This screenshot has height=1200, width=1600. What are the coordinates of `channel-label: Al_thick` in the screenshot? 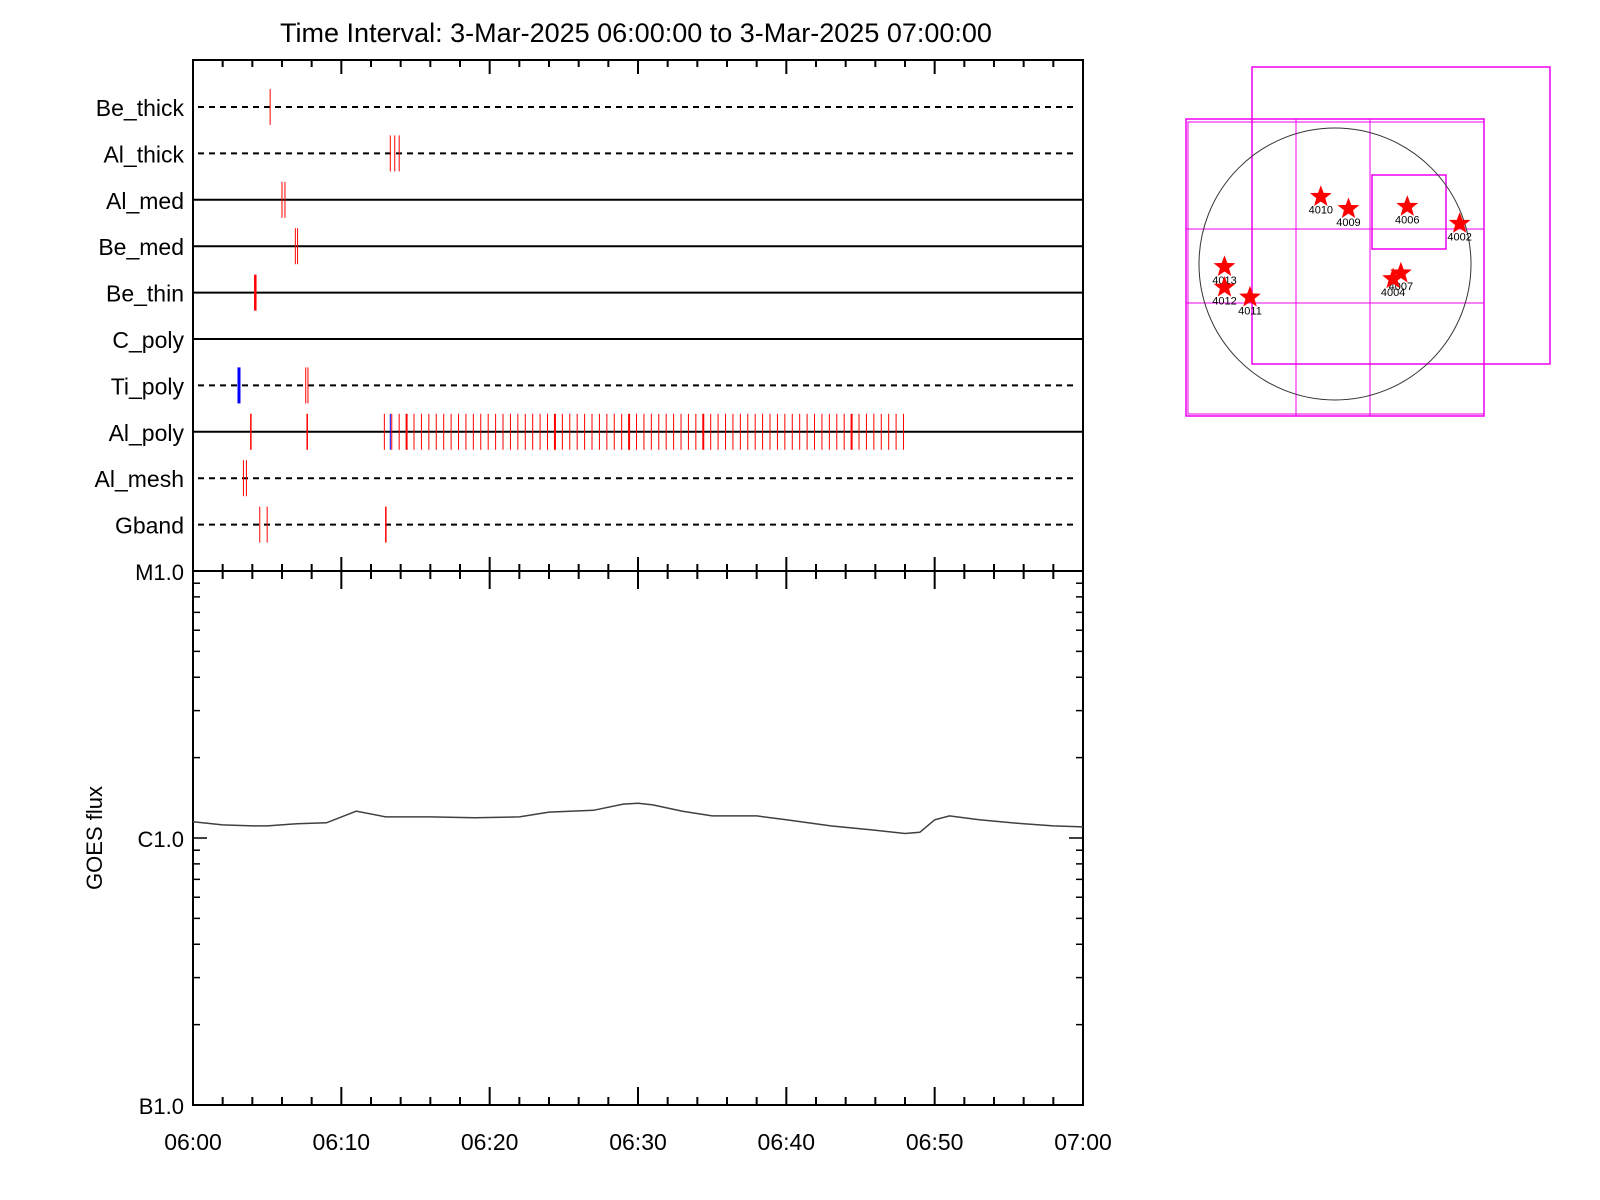 It's located at (143, 154).